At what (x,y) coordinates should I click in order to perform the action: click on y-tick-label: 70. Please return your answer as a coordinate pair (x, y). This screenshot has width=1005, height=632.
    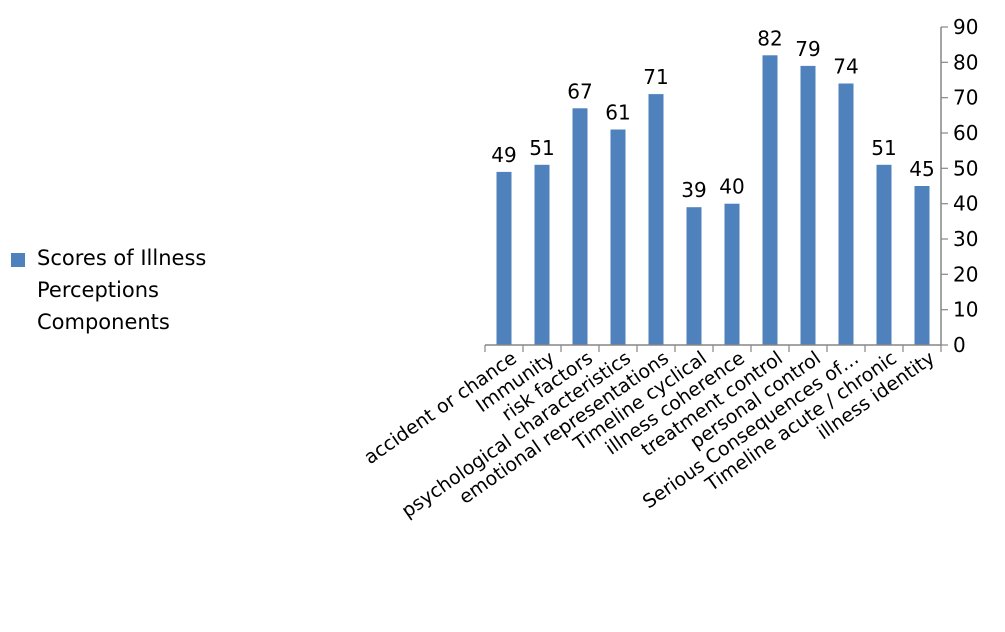
    Looking at the image, I should click on (965, 98).